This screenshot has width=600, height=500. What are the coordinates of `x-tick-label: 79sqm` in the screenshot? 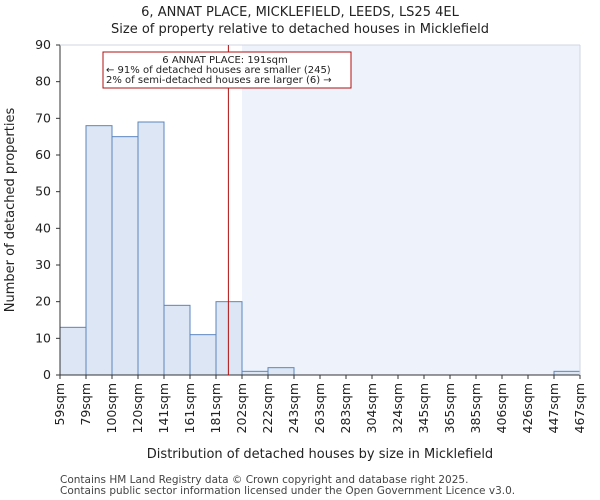 It's located at (85, 404).